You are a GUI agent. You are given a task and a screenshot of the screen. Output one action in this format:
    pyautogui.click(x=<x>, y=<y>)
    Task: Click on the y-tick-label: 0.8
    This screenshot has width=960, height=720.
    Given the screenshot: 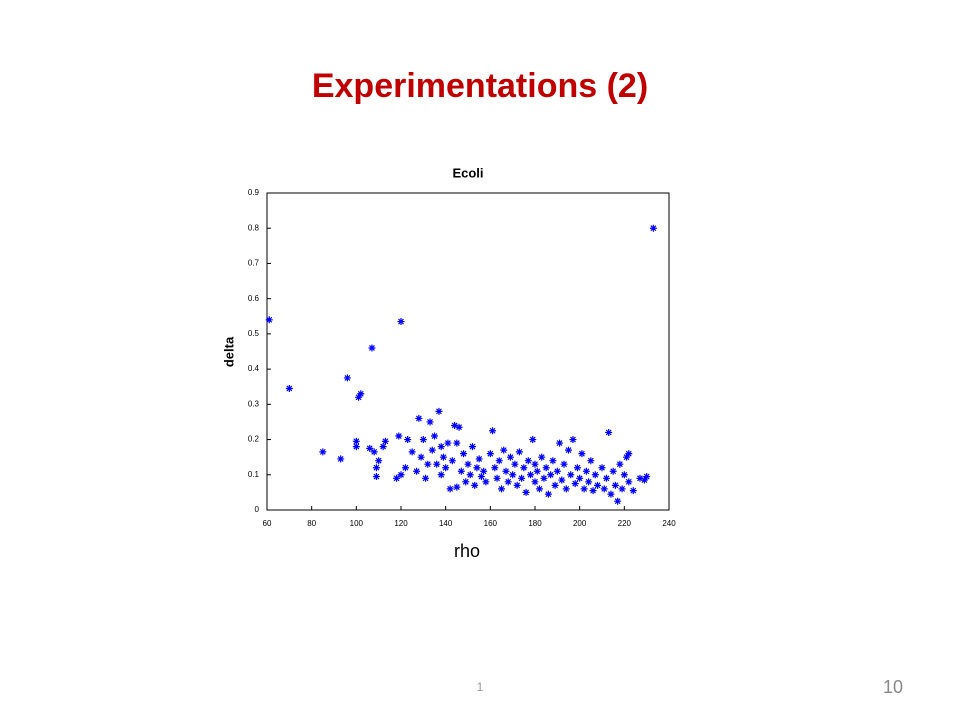 What is the action you would take?
    pyautogui.click(x=254, y=227)
    